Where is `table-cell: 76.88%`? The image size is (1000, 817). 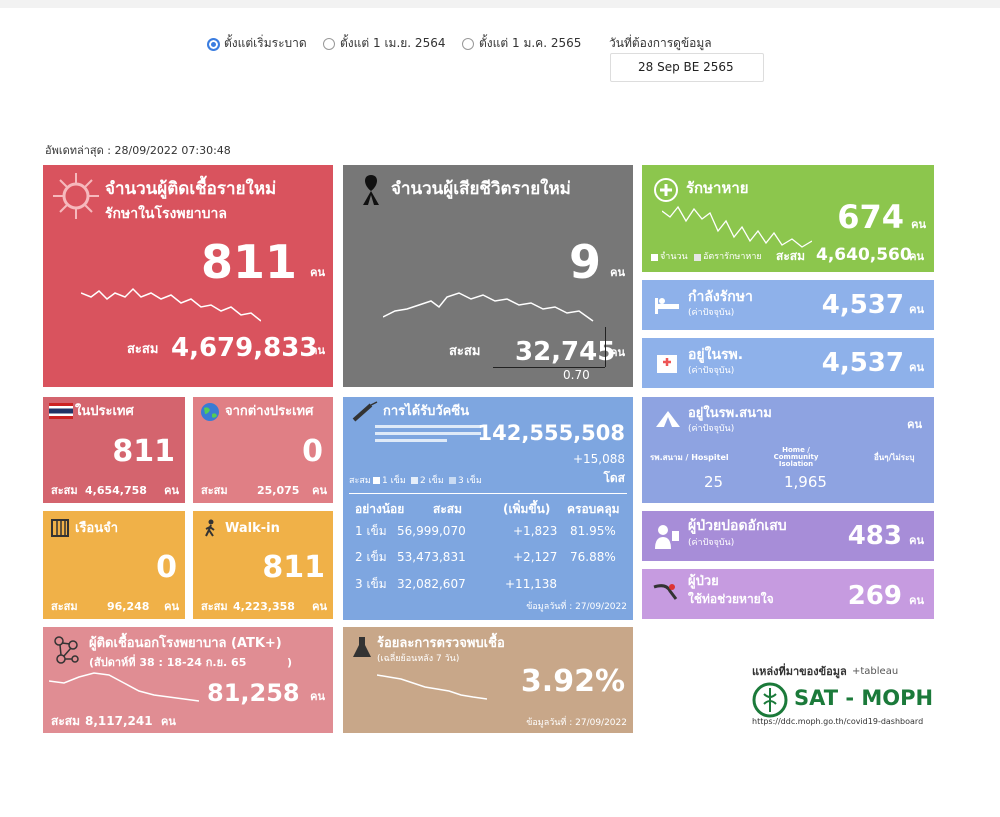
table-cell: 76.88% is located at coordinates (593, 557).